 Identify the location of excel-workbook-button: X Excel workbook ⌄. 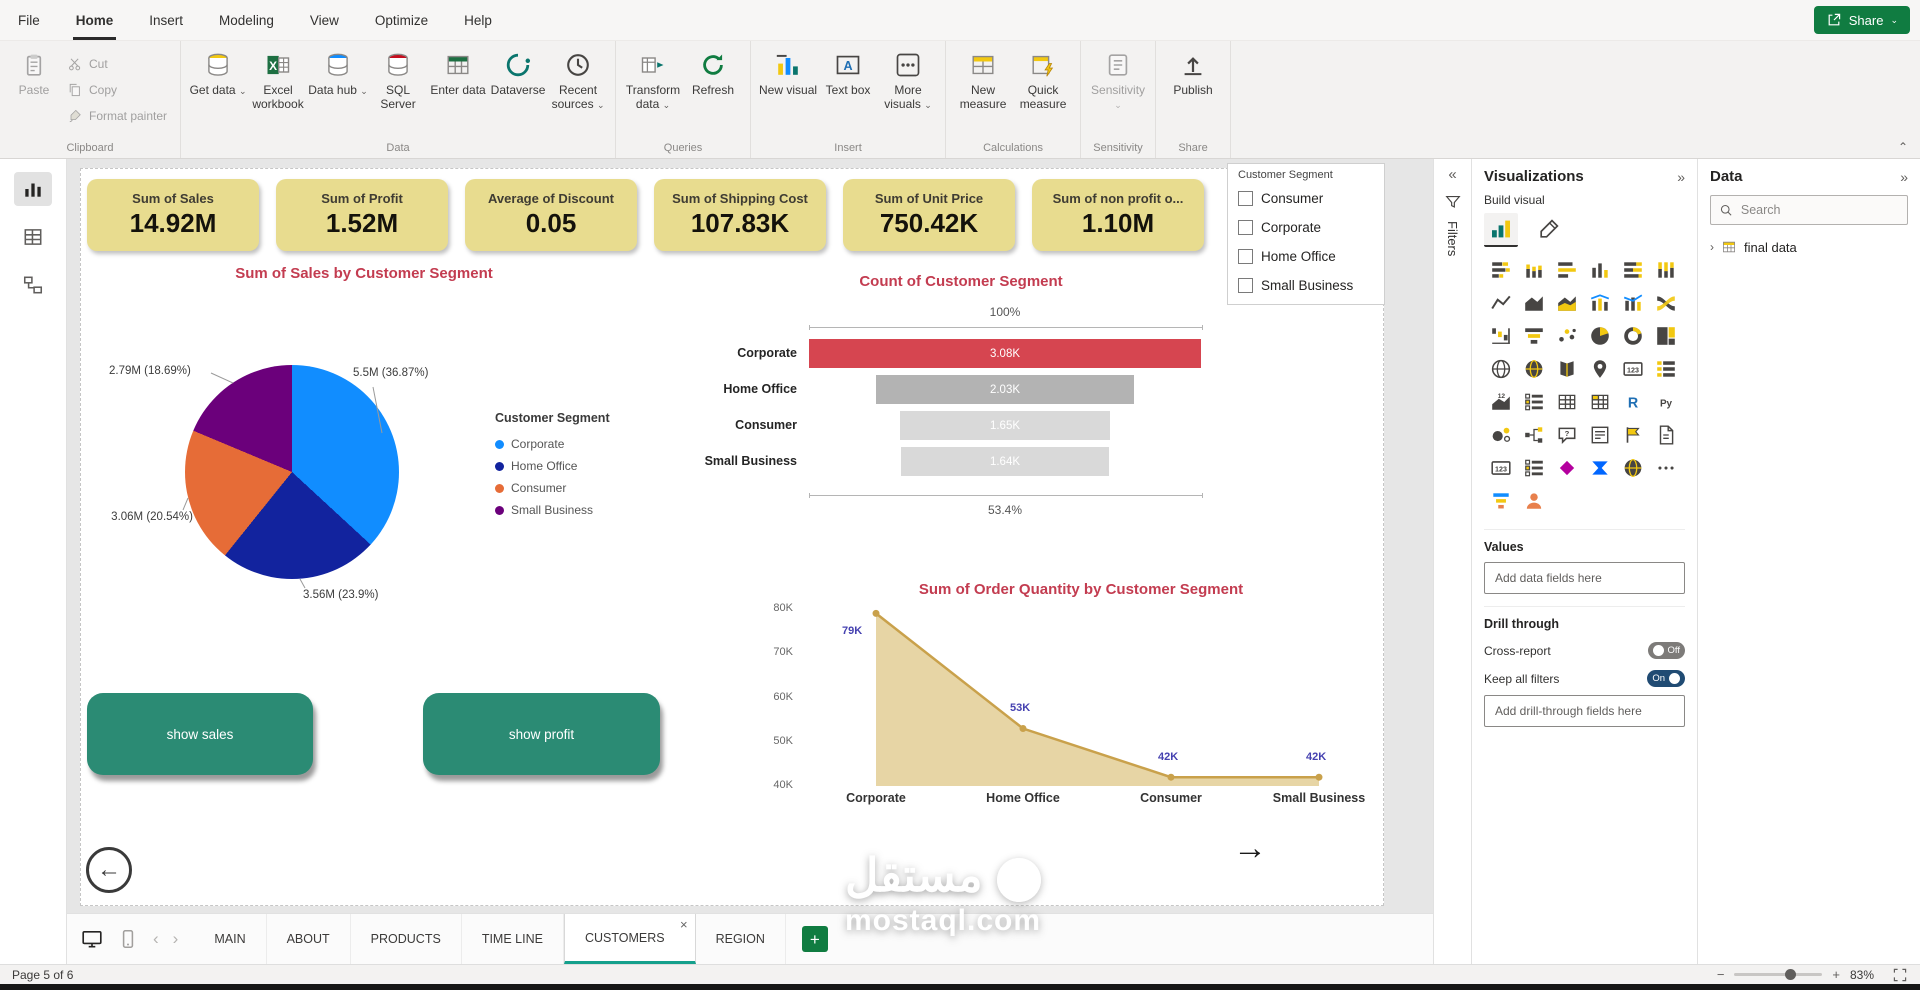
(278, 81).